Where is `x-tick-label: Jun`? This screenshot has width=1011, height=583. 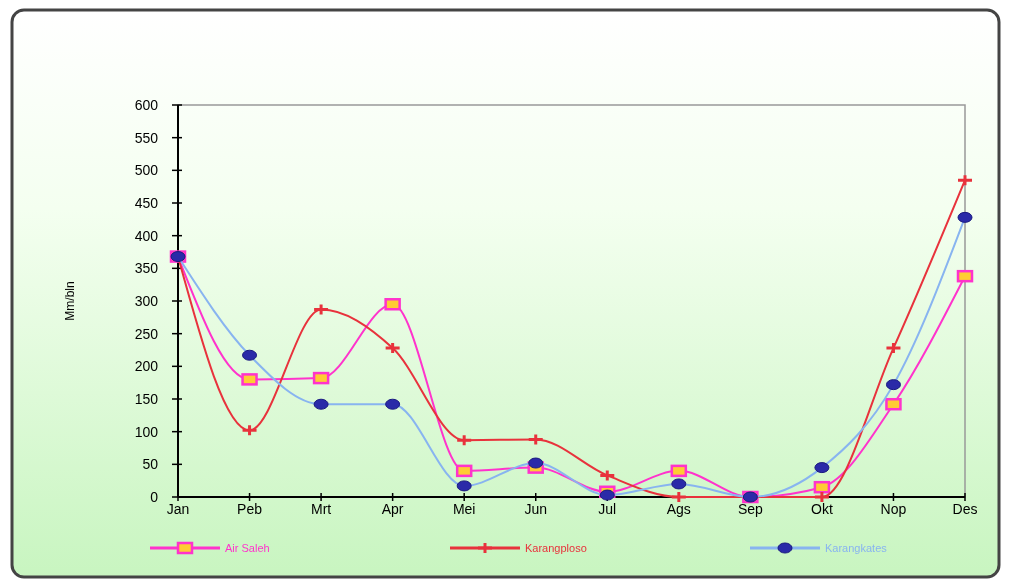
x-tick-label: Jun is located at coordinates (536, 509).